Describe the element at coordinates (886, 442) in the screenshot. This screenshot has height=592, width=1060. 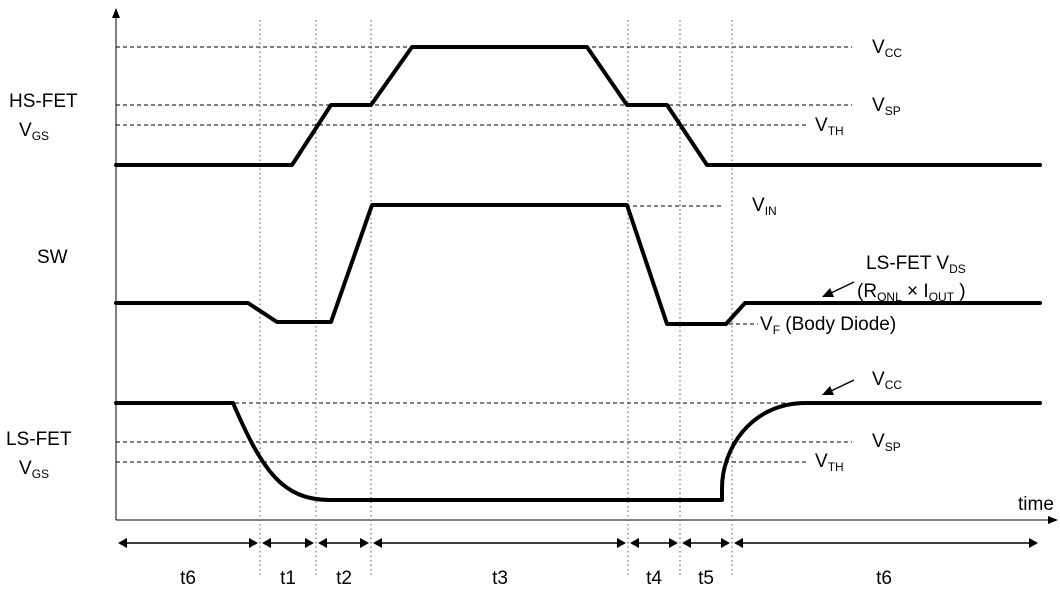
I see `vsp-bottom-label: VSP` at that location.